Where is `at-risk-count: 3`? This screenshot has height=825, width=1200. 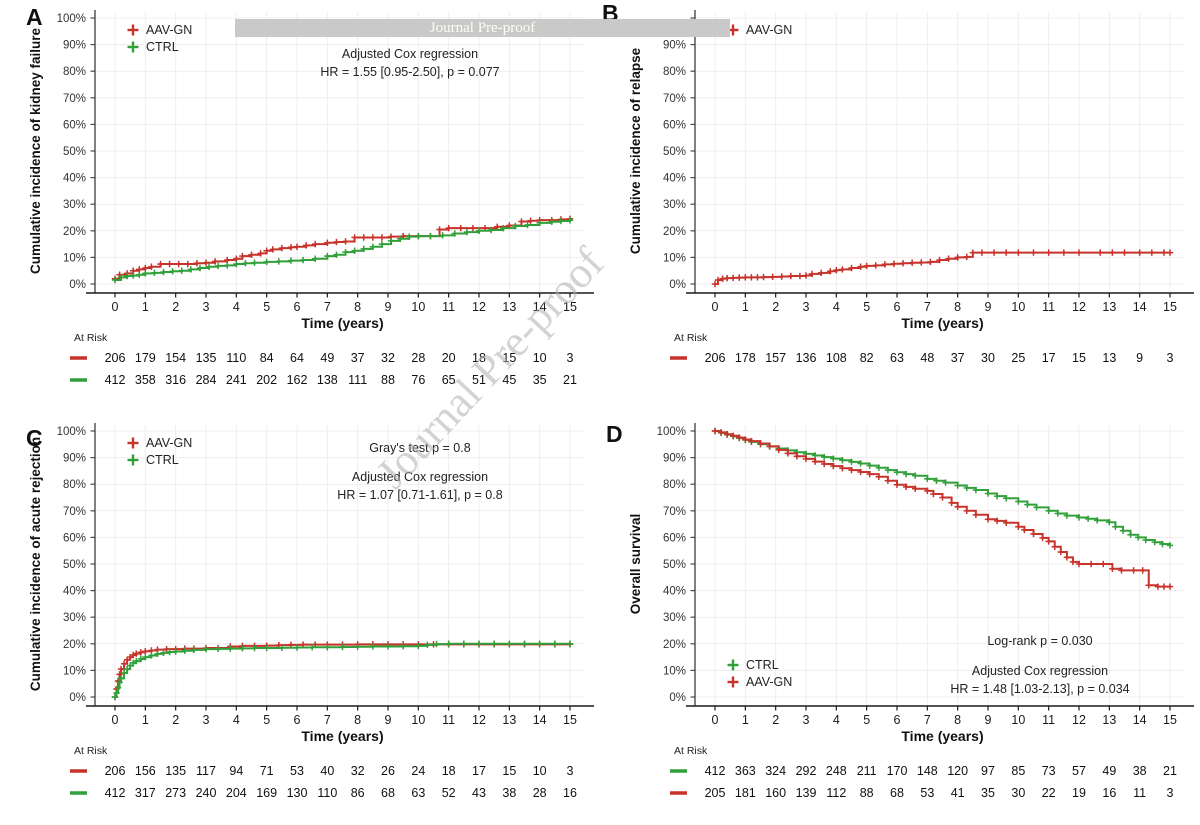 at-risk-count: 3 is located at coordinates (1170, 793).